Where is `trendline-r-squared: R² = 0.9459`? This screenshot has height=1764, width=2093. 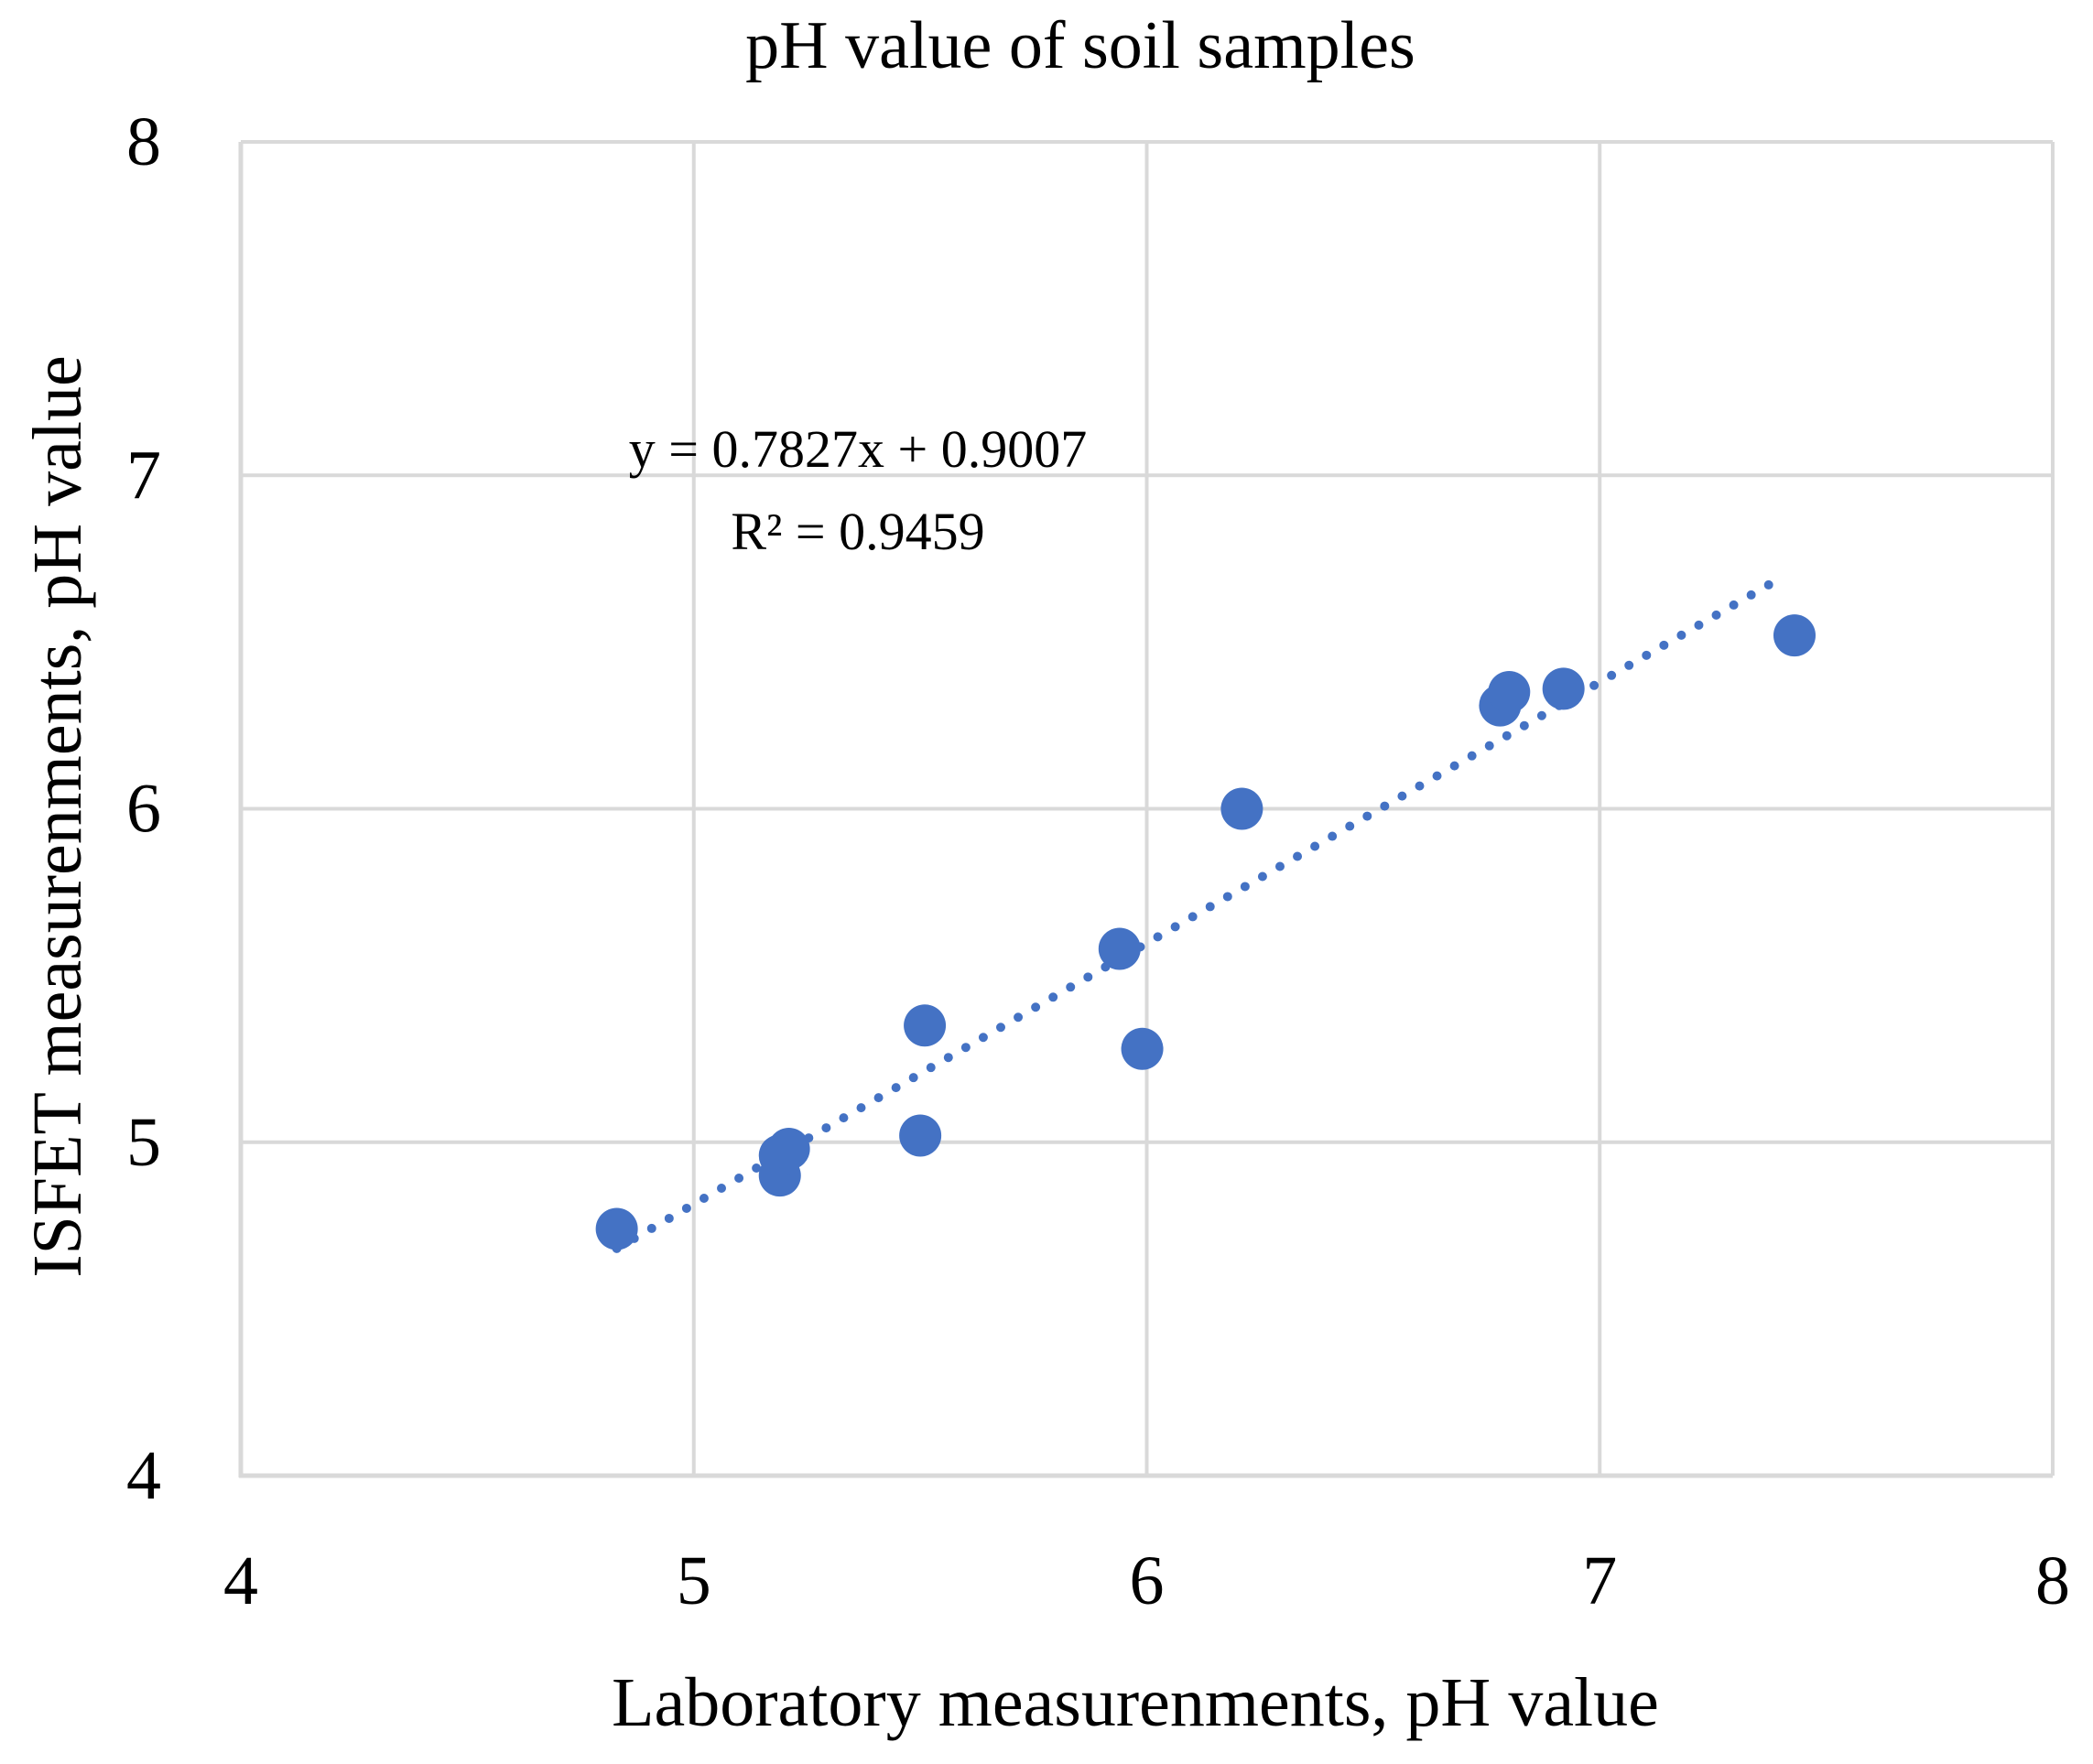 trendline-r-squared: R² = 0.9459 is located at coordinates (858, 531).